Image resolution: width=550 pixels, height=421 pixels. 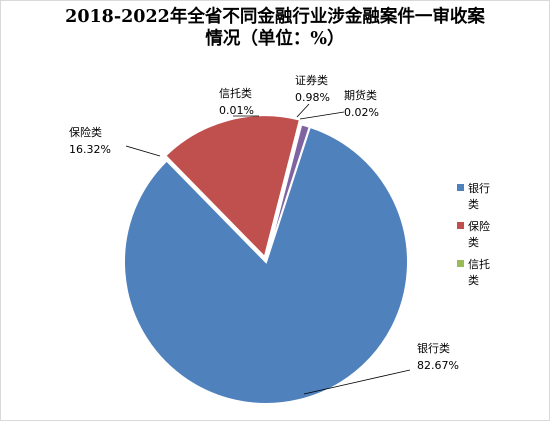 I want to click on data-label-name-futures: 期货类, so click(x=360, y=95).